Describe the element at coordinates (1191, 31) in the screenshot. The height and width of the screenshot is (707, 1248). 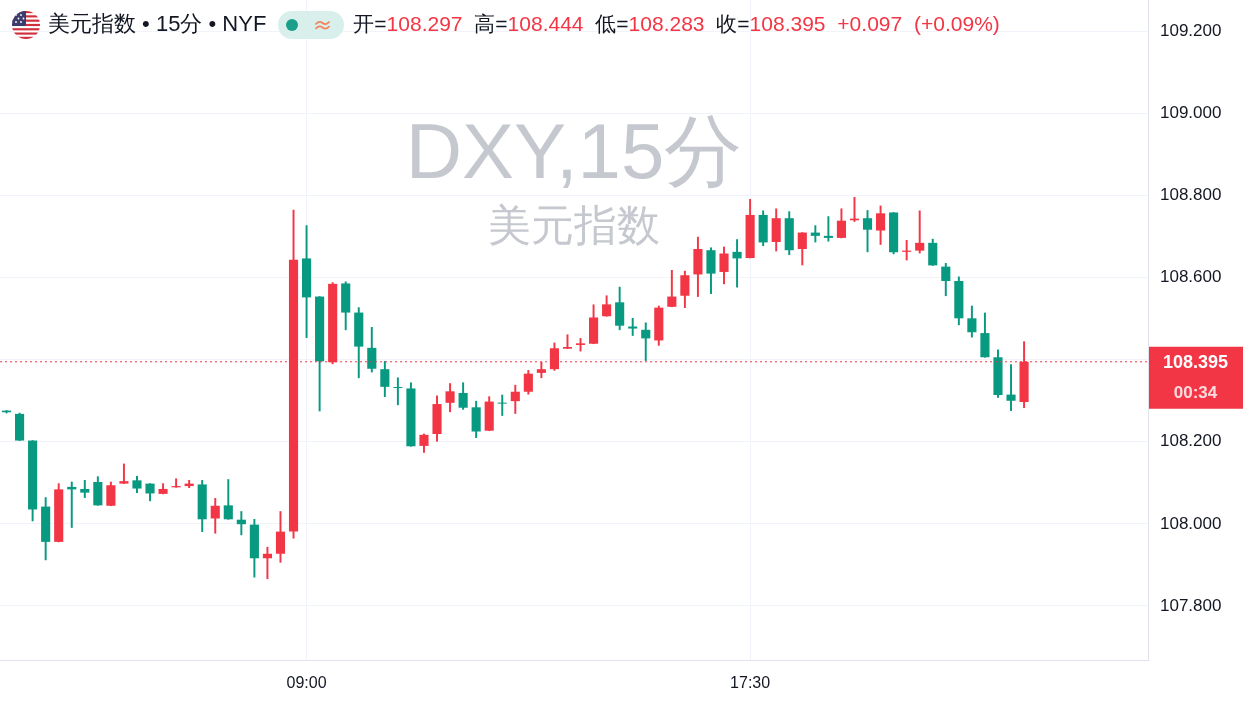
I see `y-tick-label: 109.200` at that location.